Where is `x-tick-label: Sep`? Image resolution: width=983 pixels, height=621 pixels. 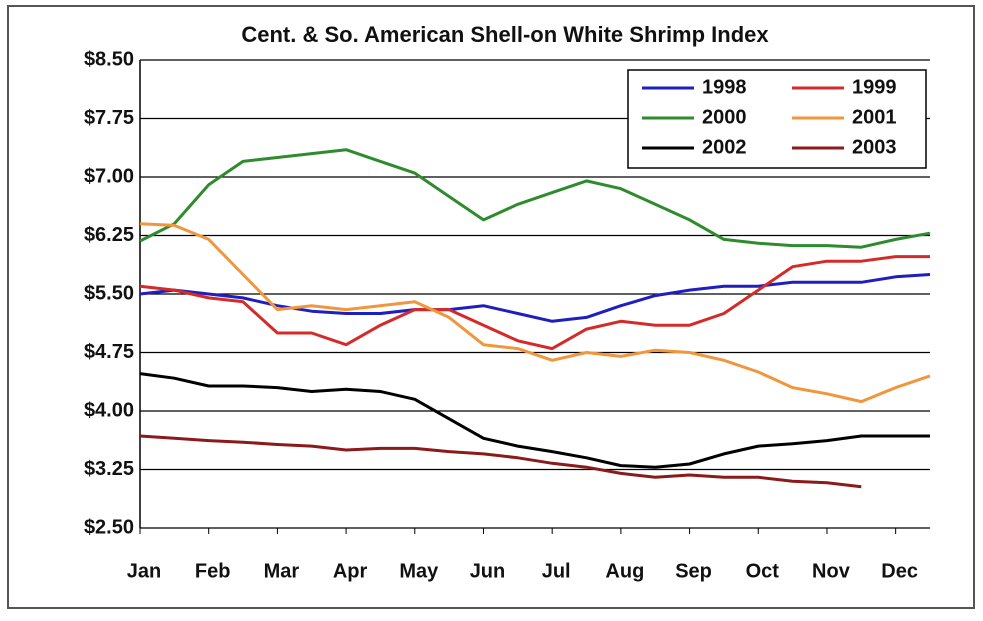
x-tick-label: Sep is located at coordinates (693, 571).